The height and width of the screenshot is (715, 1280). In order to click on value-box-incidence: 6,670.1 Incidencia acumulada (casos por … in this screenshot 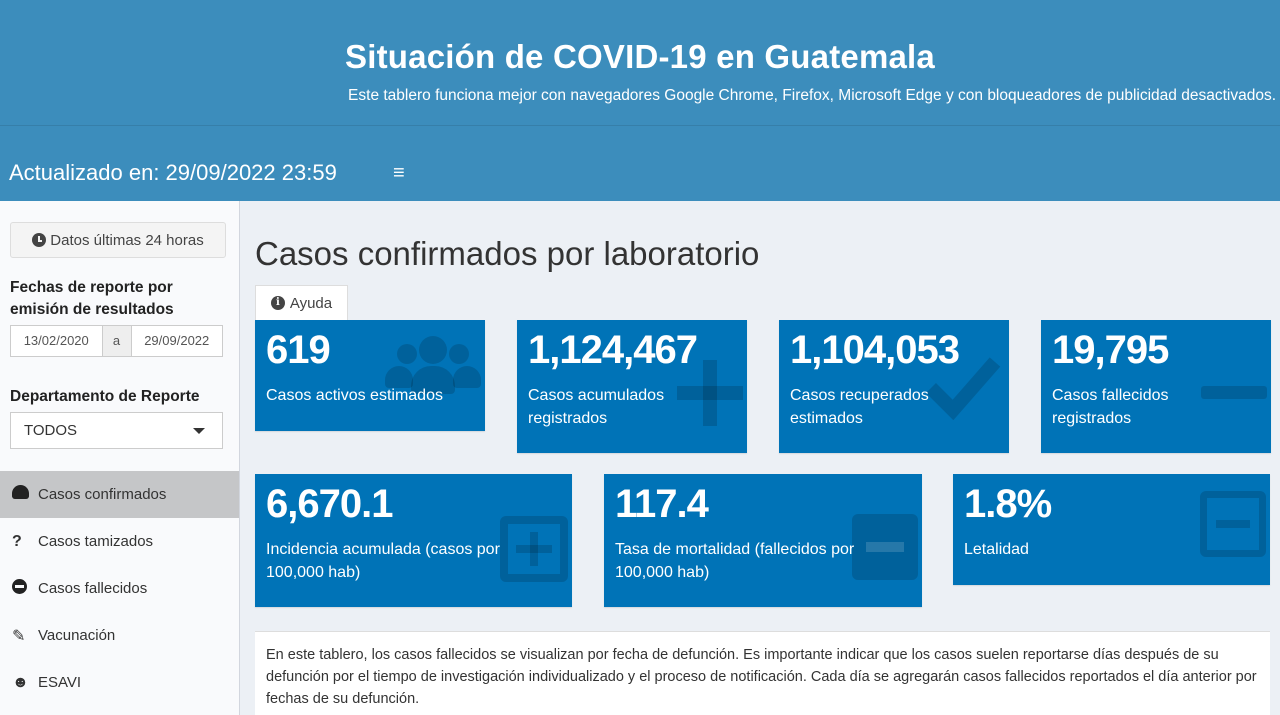, I will do `click(413, 540)`.